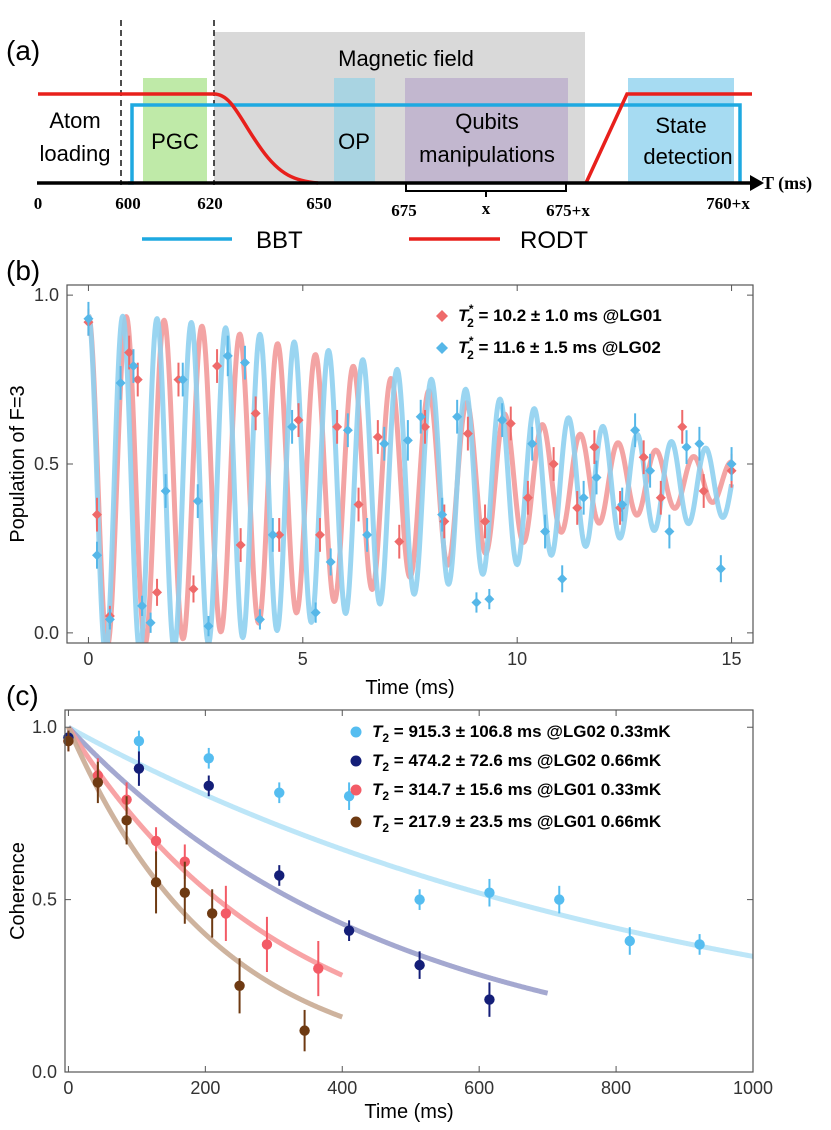  What do you see at coordinates (616, 1088) in the screenshot?
I see `x-tick-label-4: 800` at bounding box center [616, 1088].